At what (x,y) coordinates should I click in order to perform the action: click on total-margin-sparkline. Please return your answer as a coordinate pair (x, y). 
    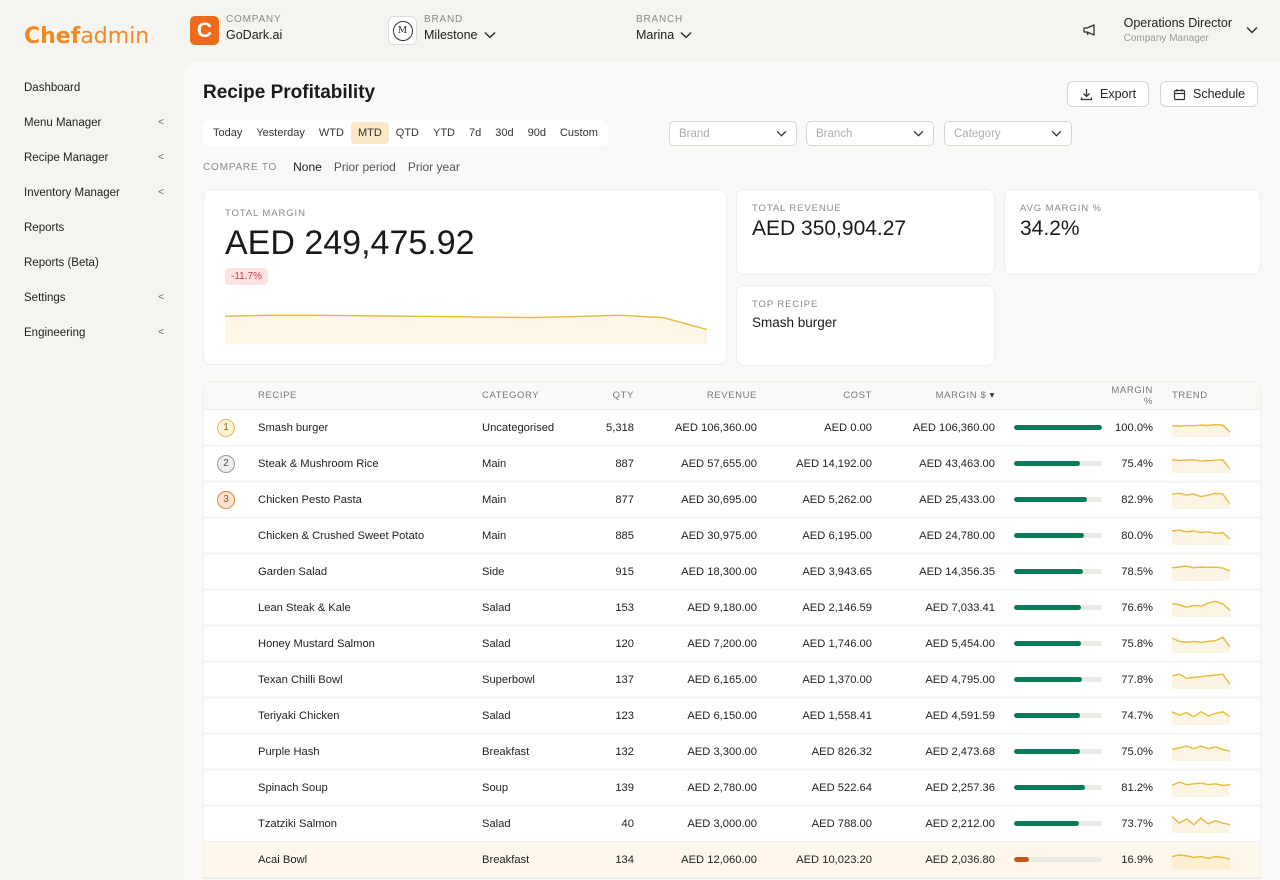
    Looking at the image, I should click on (466, 329).